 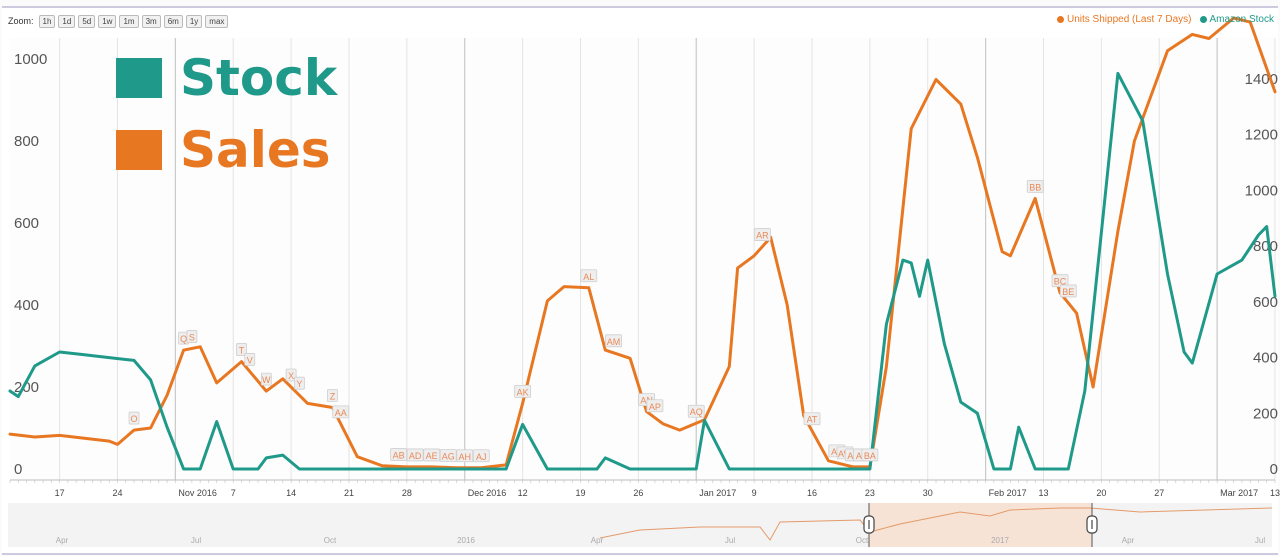 I want to click on x-tick-label: 20, so click(x=1101, y=493).